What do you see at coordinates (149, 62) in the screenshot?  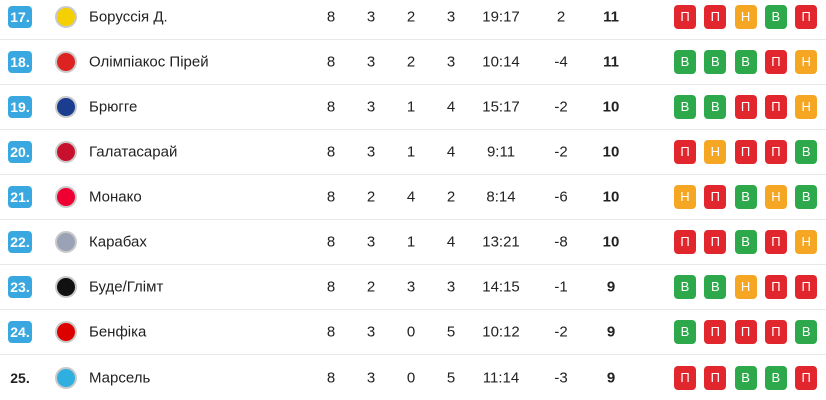 I see `team-name: Олімпіакос Пірей` at bounding box center [149, 62].